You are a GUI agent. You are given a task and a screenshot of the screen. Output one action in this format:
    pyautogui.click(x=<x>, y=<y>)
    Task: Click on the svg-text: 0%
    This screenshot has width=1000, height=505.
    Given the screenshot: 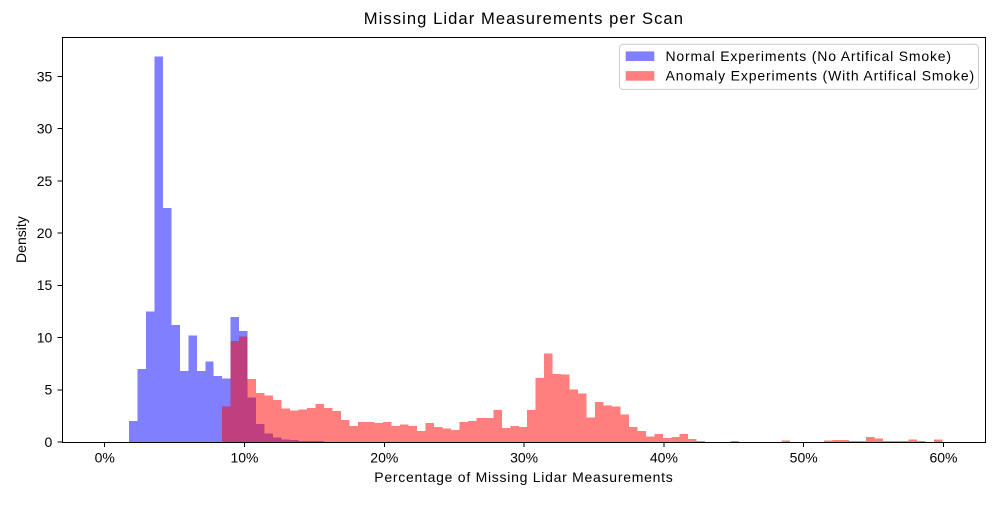 What is the action you would take?
    pyautogui.click(x=105, y=457)
    